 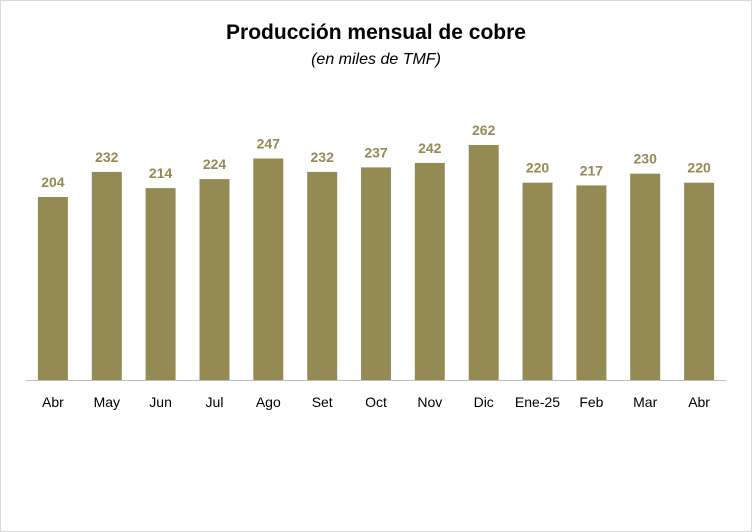 What do you see at coordinates (484, 130) in the screenshot?
I see `value-label-8: 262` at bounding box center [484, 130].